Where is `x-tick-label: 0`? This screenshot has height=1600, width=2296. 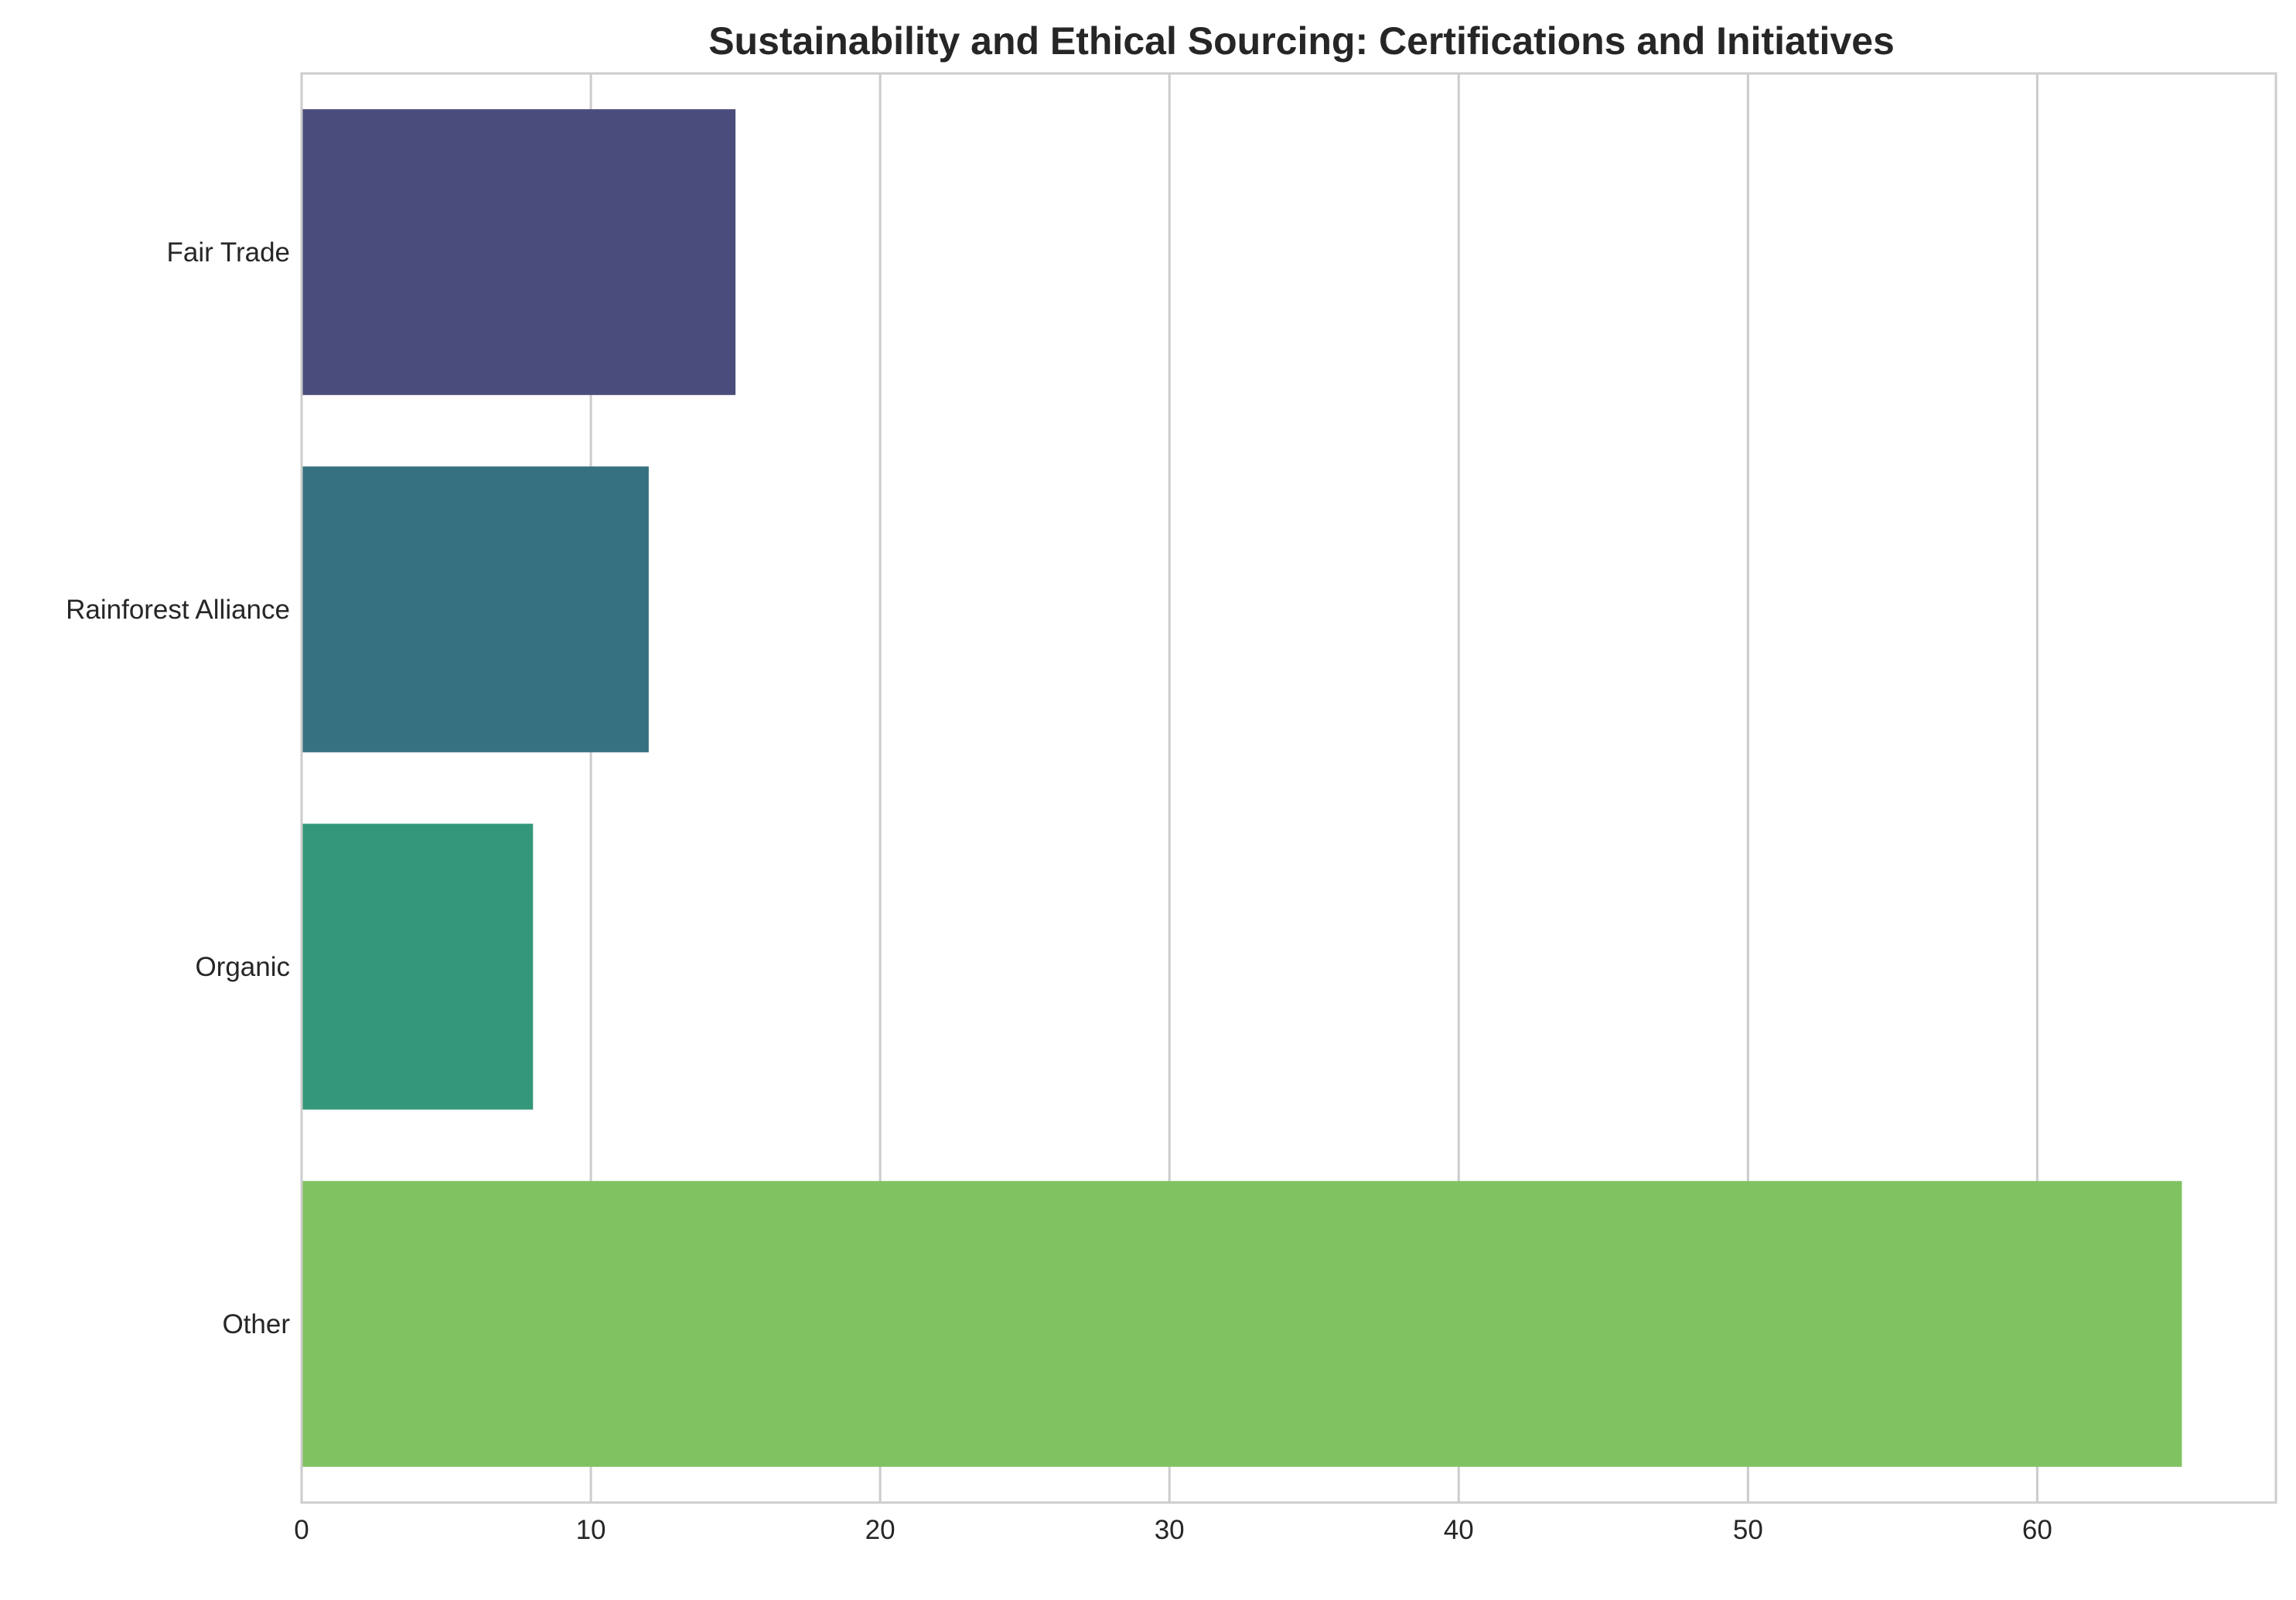
x-tick-label: 0 is located at coordinates (301, 1530).